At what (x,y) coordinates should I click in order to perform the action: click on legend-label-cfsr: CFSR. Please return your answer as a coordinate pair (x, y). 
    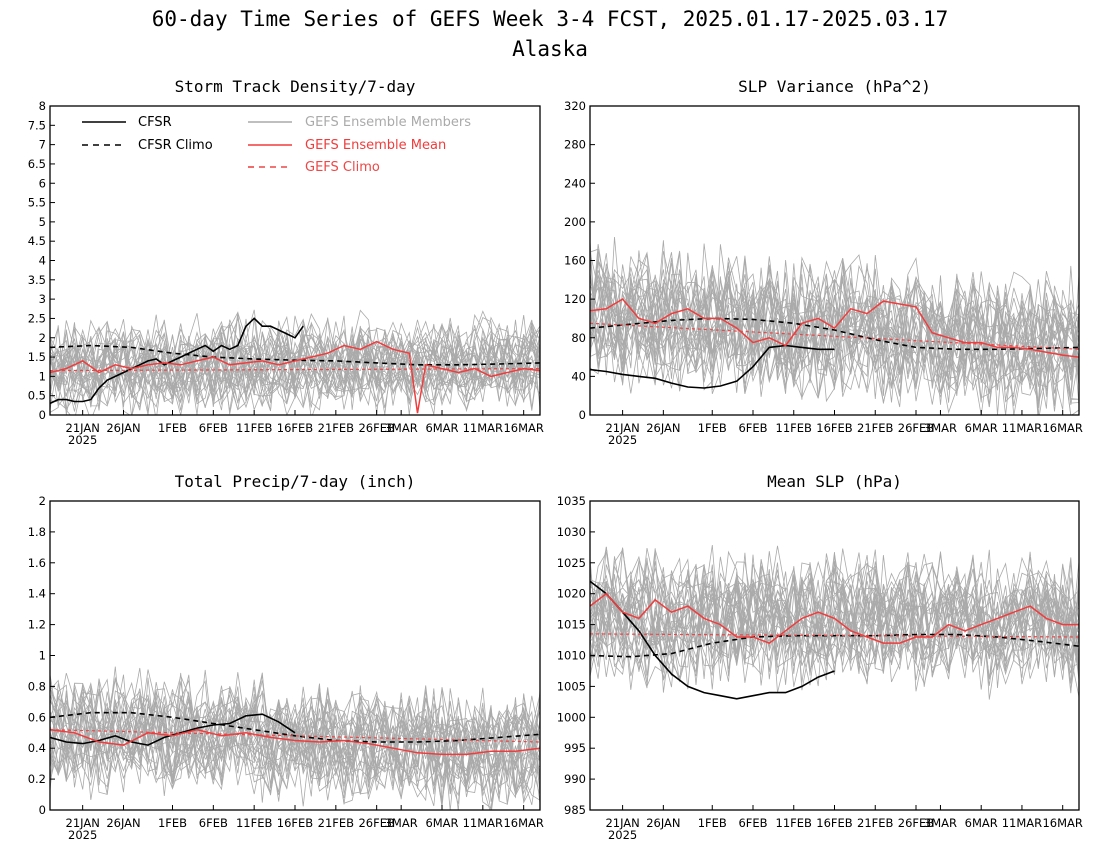
    Looking at the image, I should click on (155, 122).